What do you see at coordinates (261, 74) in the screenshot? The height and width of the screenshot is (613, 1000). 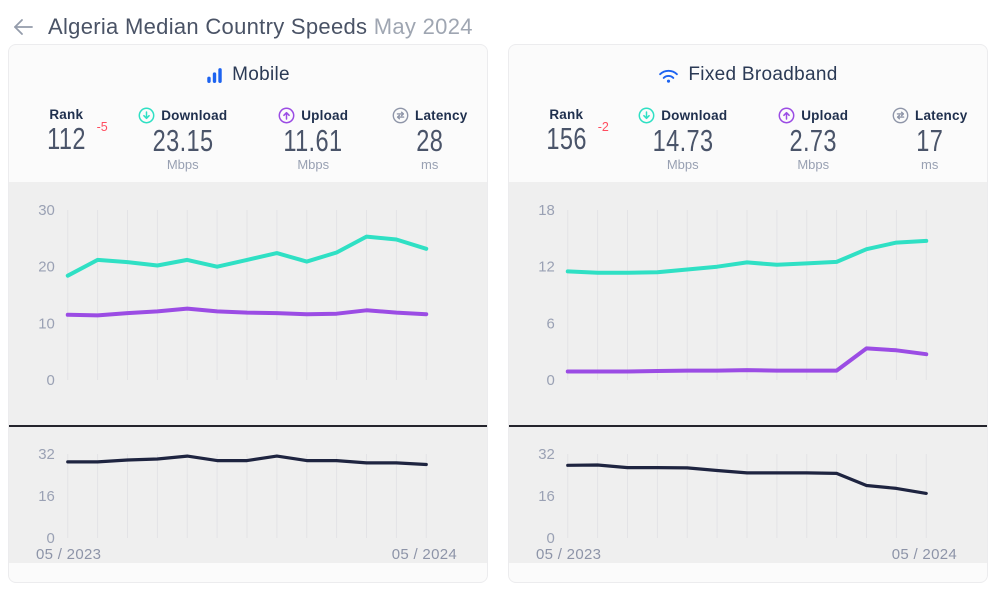 I see `mobile-panel-title-text: Mobile` at bounding box center [261, 74].